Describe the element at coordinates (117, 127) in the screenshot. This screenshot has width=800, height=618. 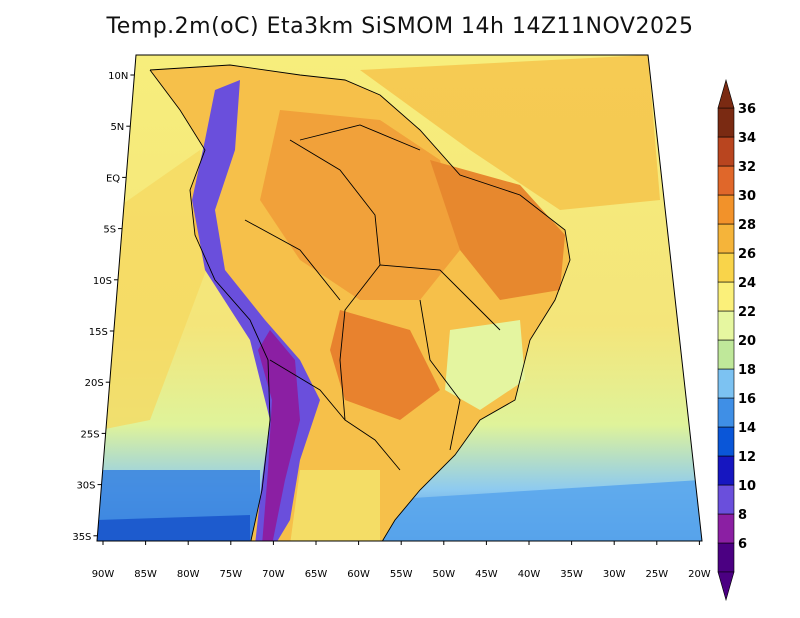
I see `lat-label: 5N` at that location.